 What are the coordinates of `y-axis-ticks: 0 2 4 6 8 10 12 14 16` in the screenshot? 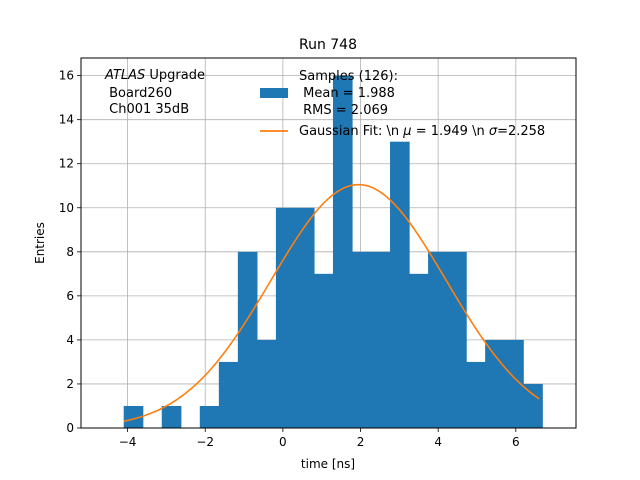 It's located at (70, 252).